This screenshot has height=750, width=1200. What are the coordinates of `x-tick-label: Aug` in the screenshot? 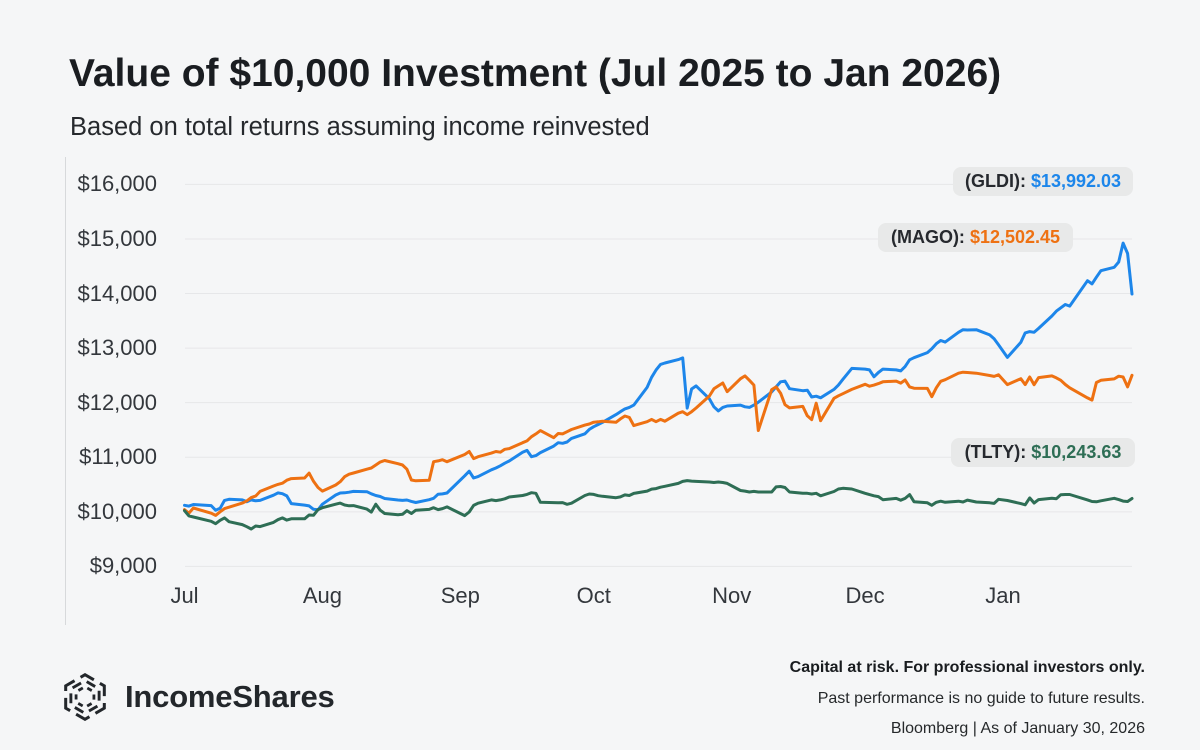 It's located at (322, 595).